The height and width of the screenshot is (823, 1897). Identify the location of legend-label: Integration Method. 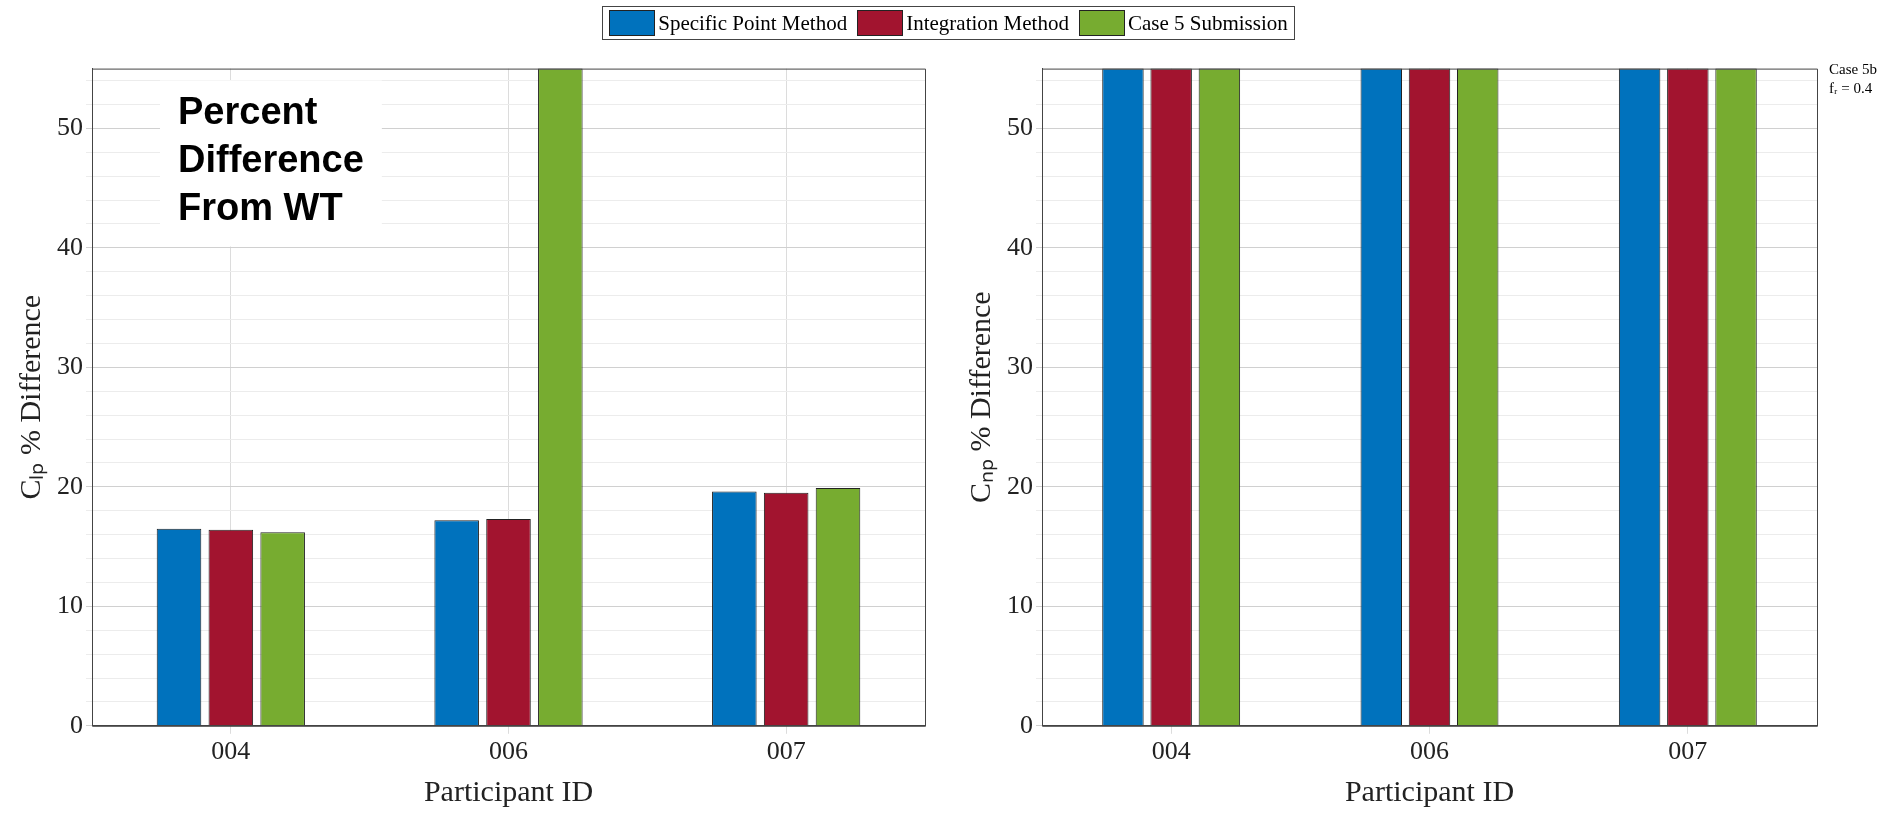
(987, 23).